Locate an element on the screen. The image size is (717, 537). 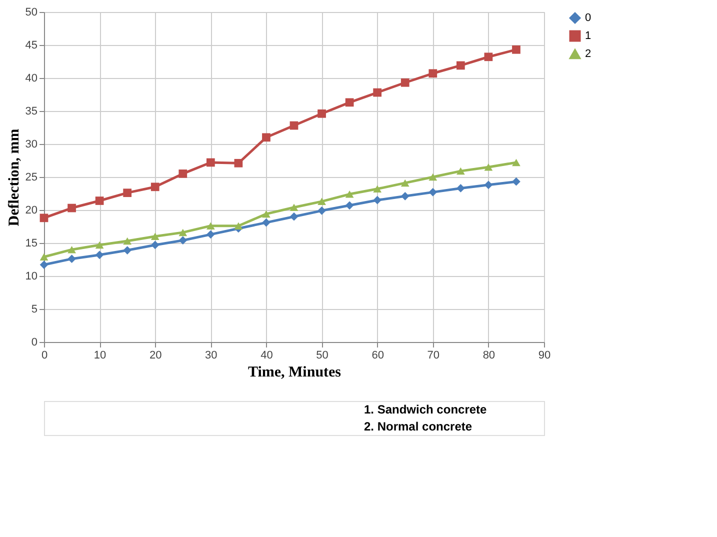
y-tick-label: 50 is located at coordinates (31, 12).